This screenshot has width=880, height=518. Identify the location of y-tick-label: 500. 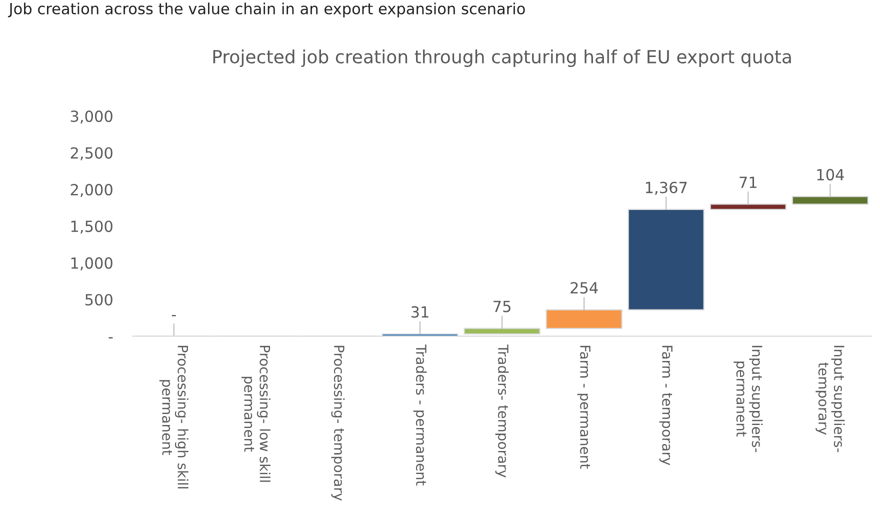
(98, 300).